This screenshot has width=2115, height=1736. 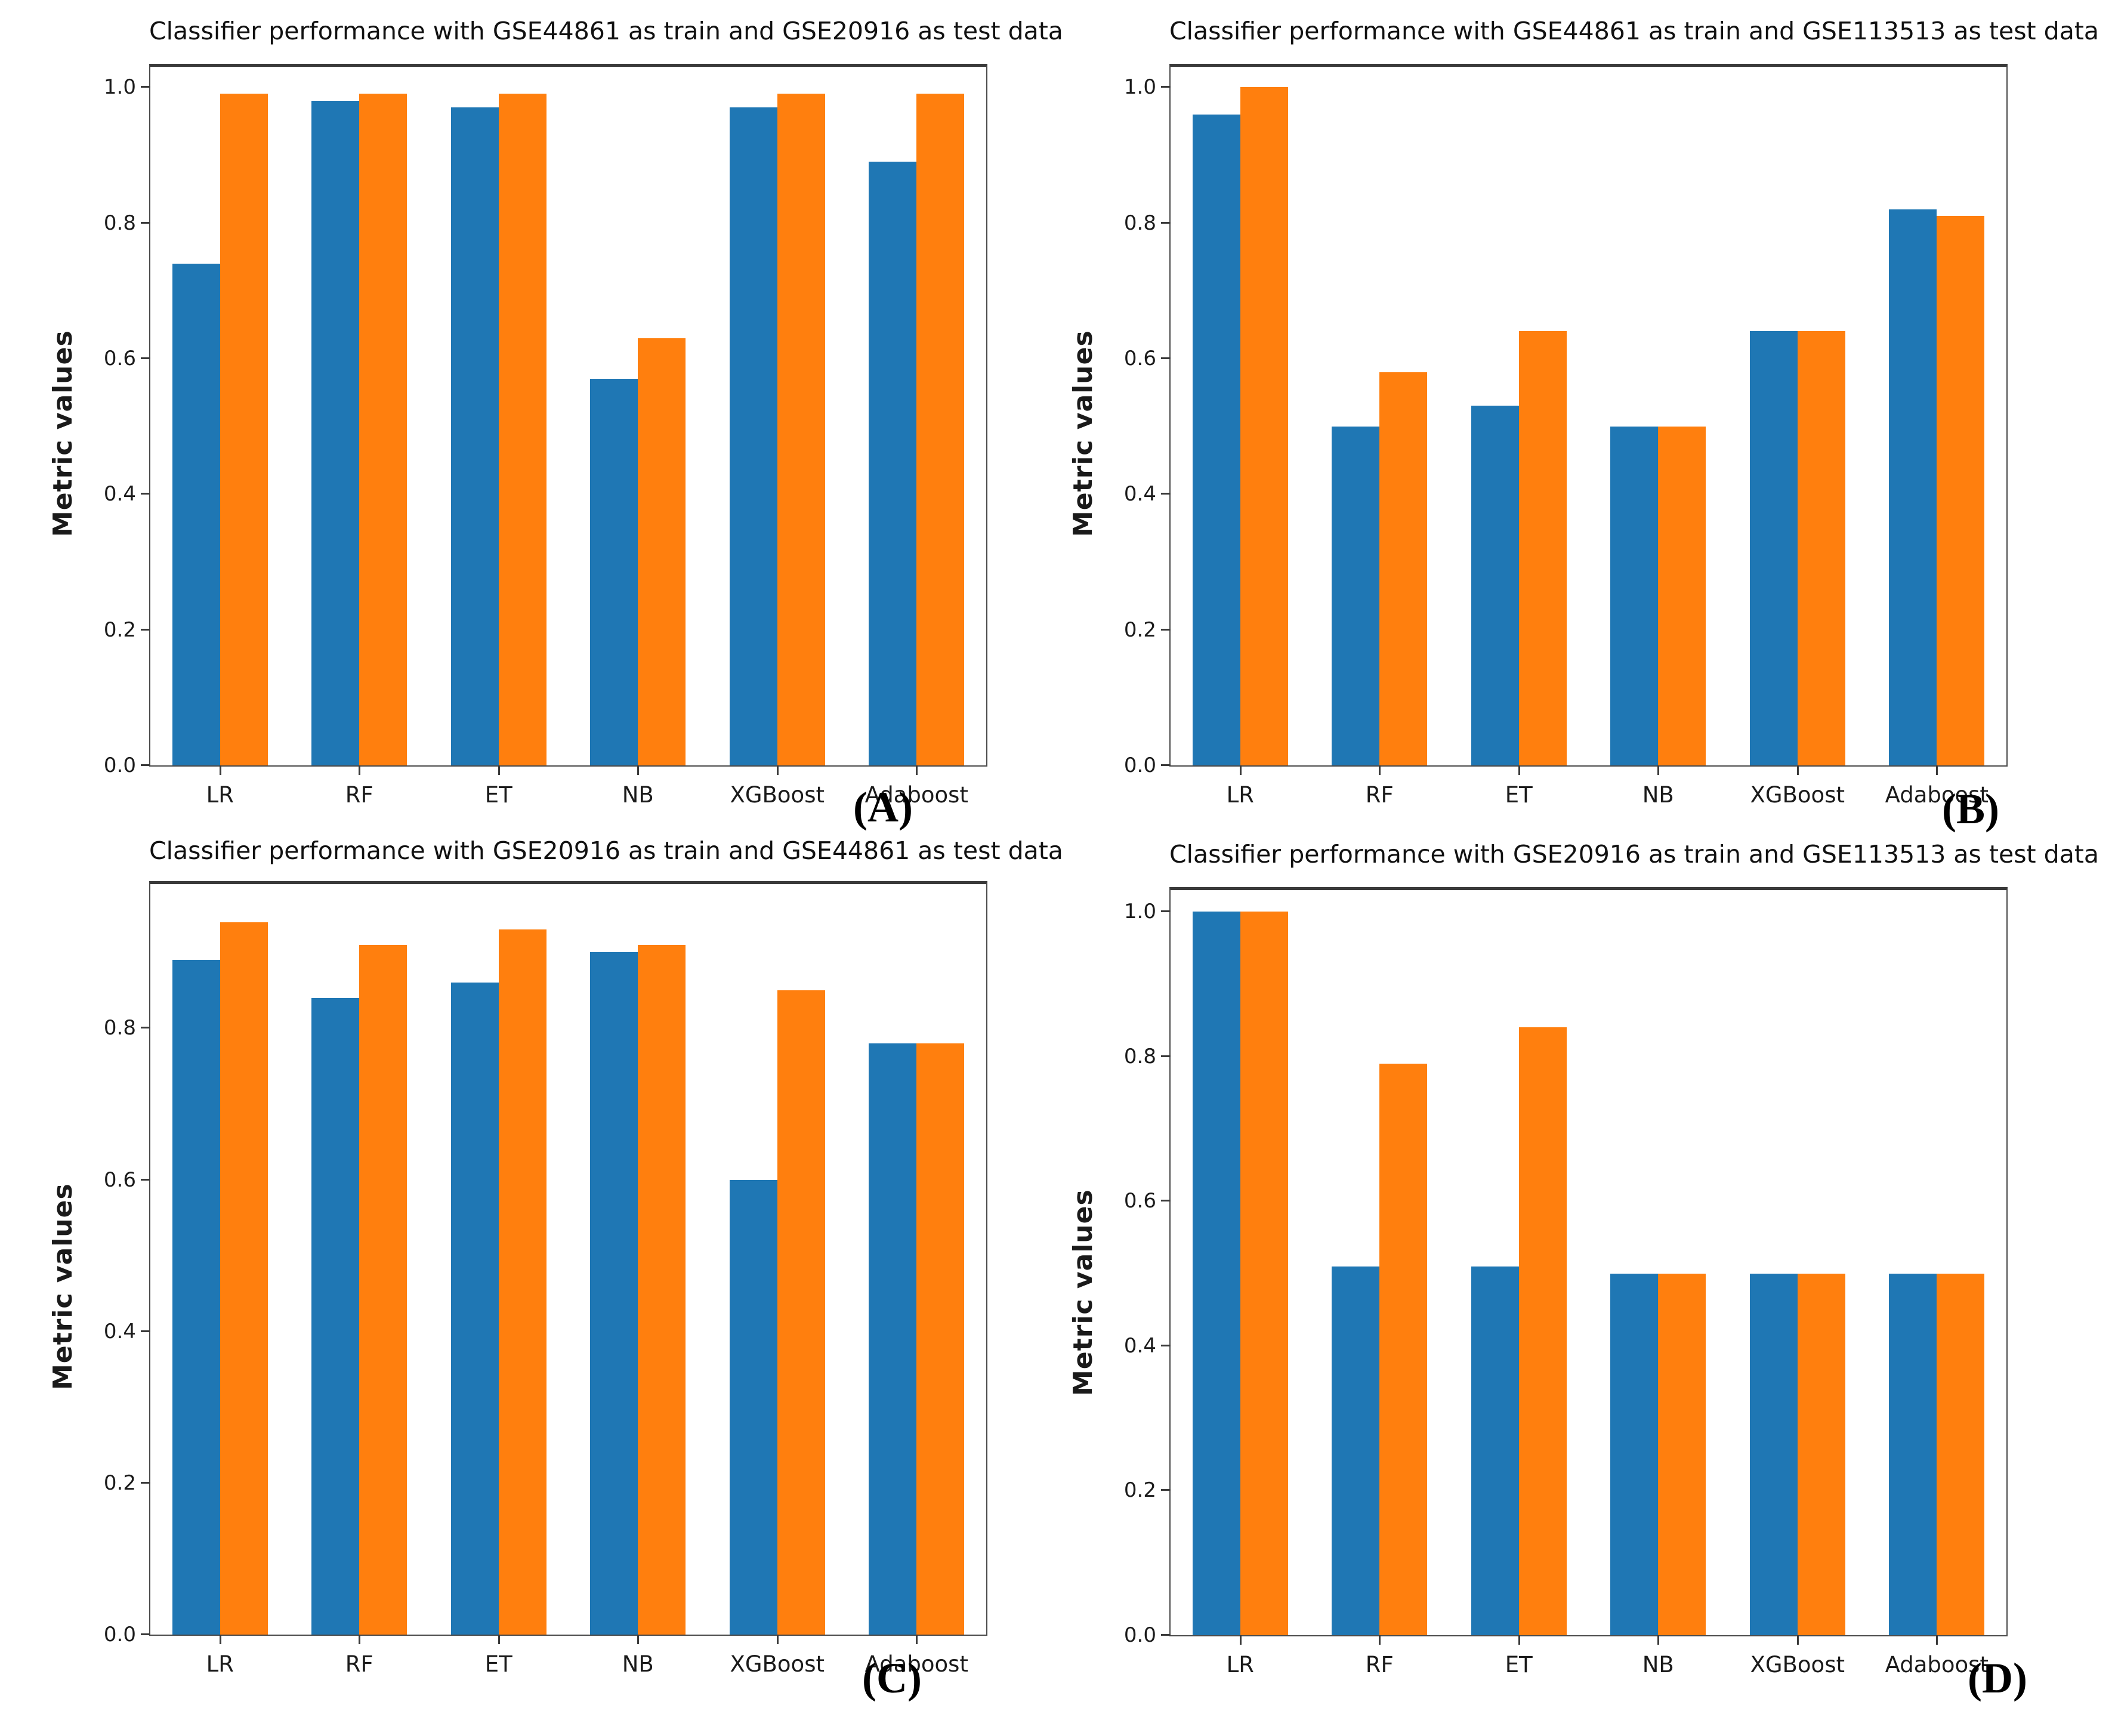 I want to click on chart-a-y-tick-label-0.8: 0.8, so click(x=119, y=223).